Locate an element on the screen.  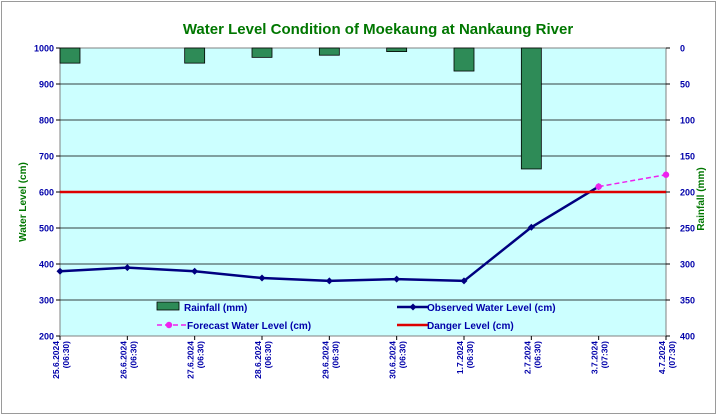
left-tick-label: 600 is located at coordinates (46, 193).